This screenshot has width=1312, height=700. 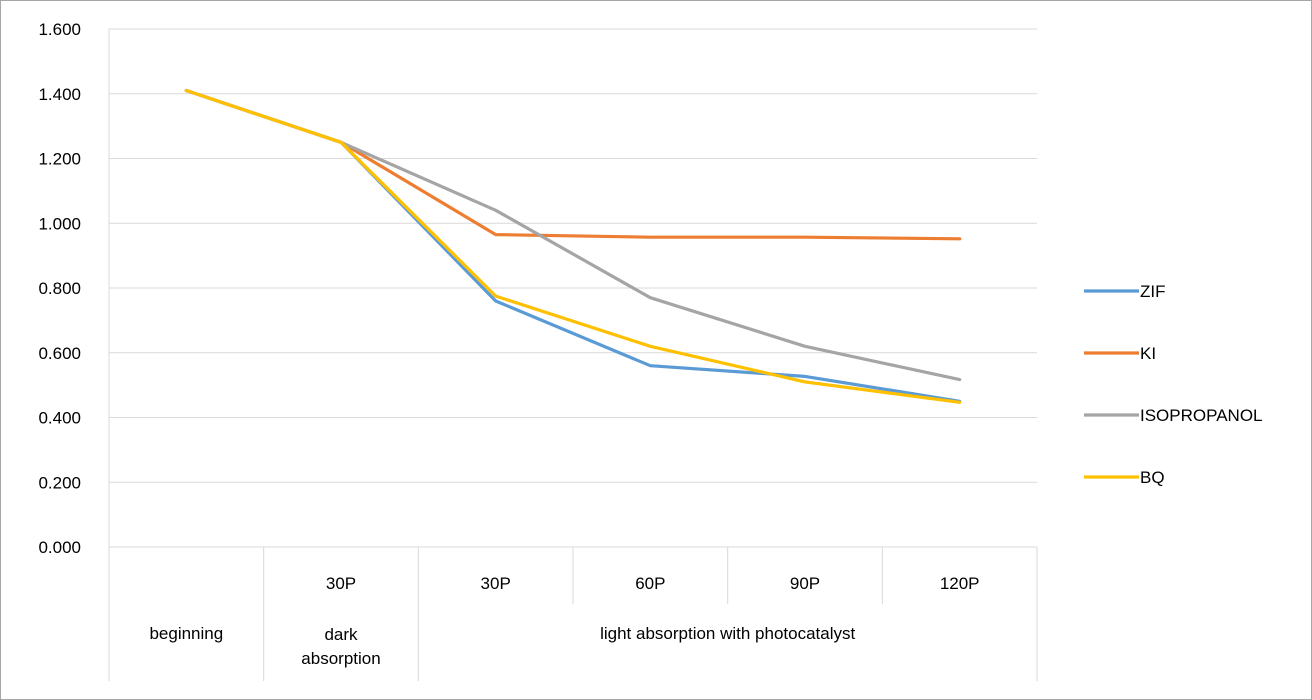 What do you see at coordinates (340, 646) in the screenshot?
I see `x-group-label: dark absorption` at bounding box center [340, 646].